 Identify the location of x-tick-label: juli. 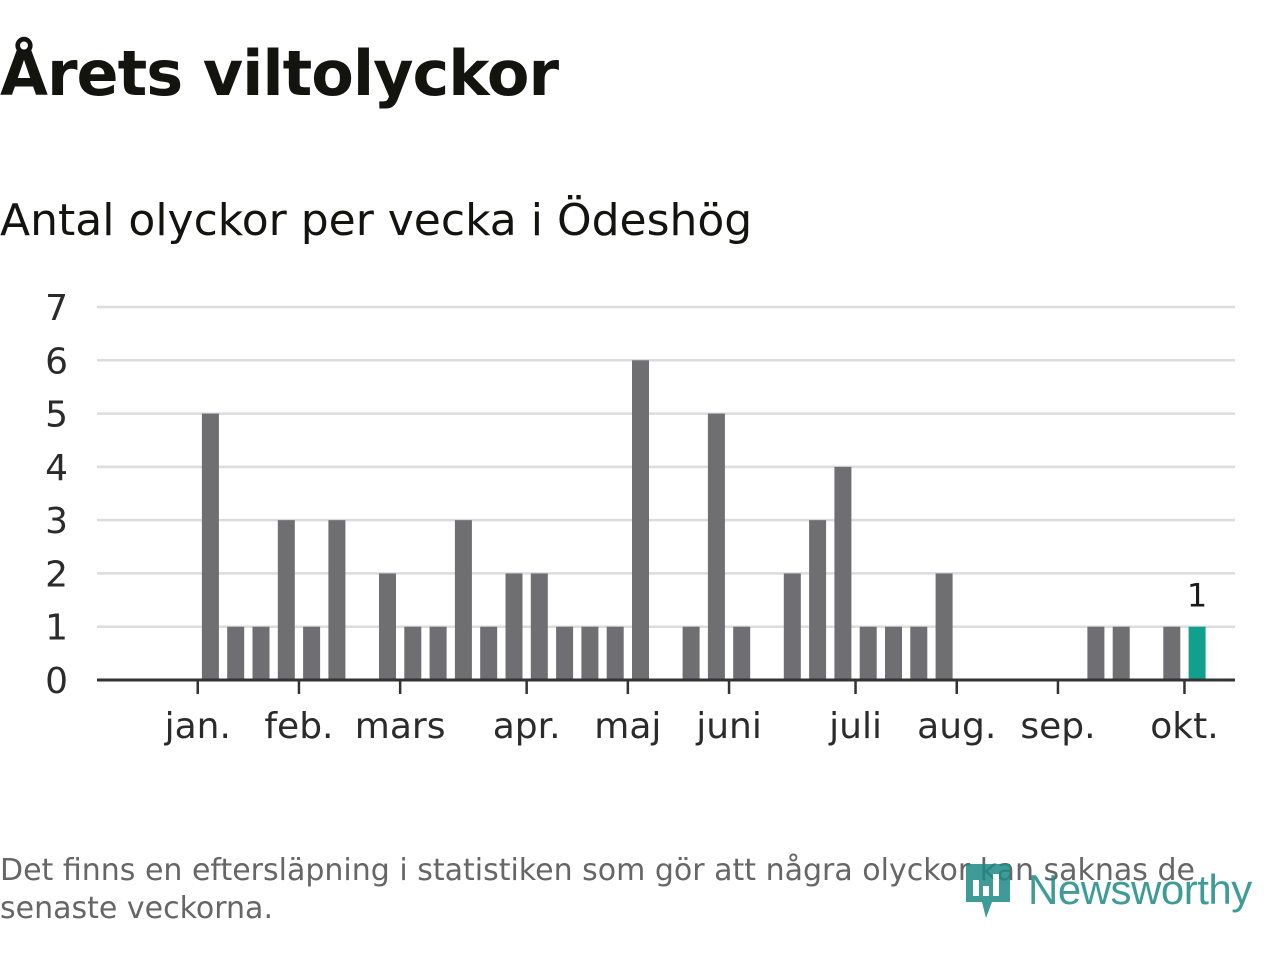
(855, 726).